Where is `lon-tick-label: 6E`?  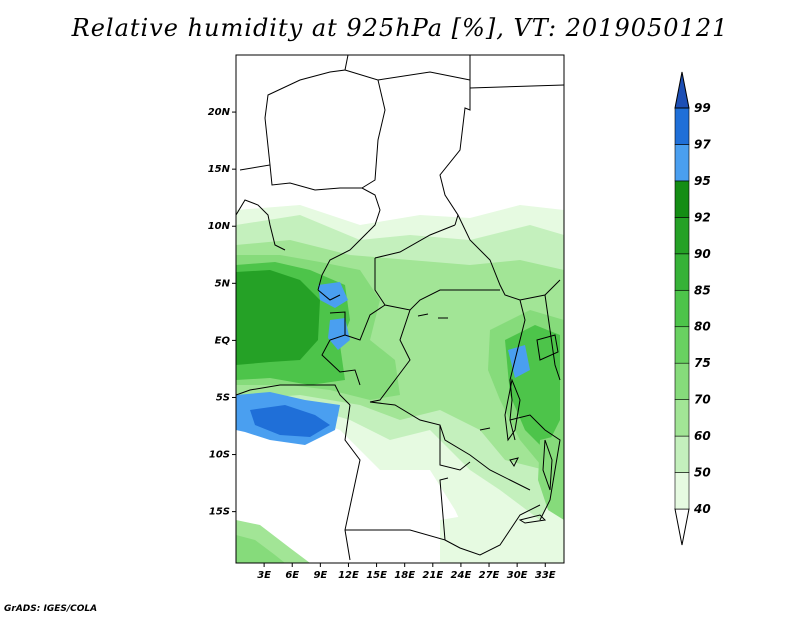 lon-tick-label: 6E is located at coordinates (292, 575).